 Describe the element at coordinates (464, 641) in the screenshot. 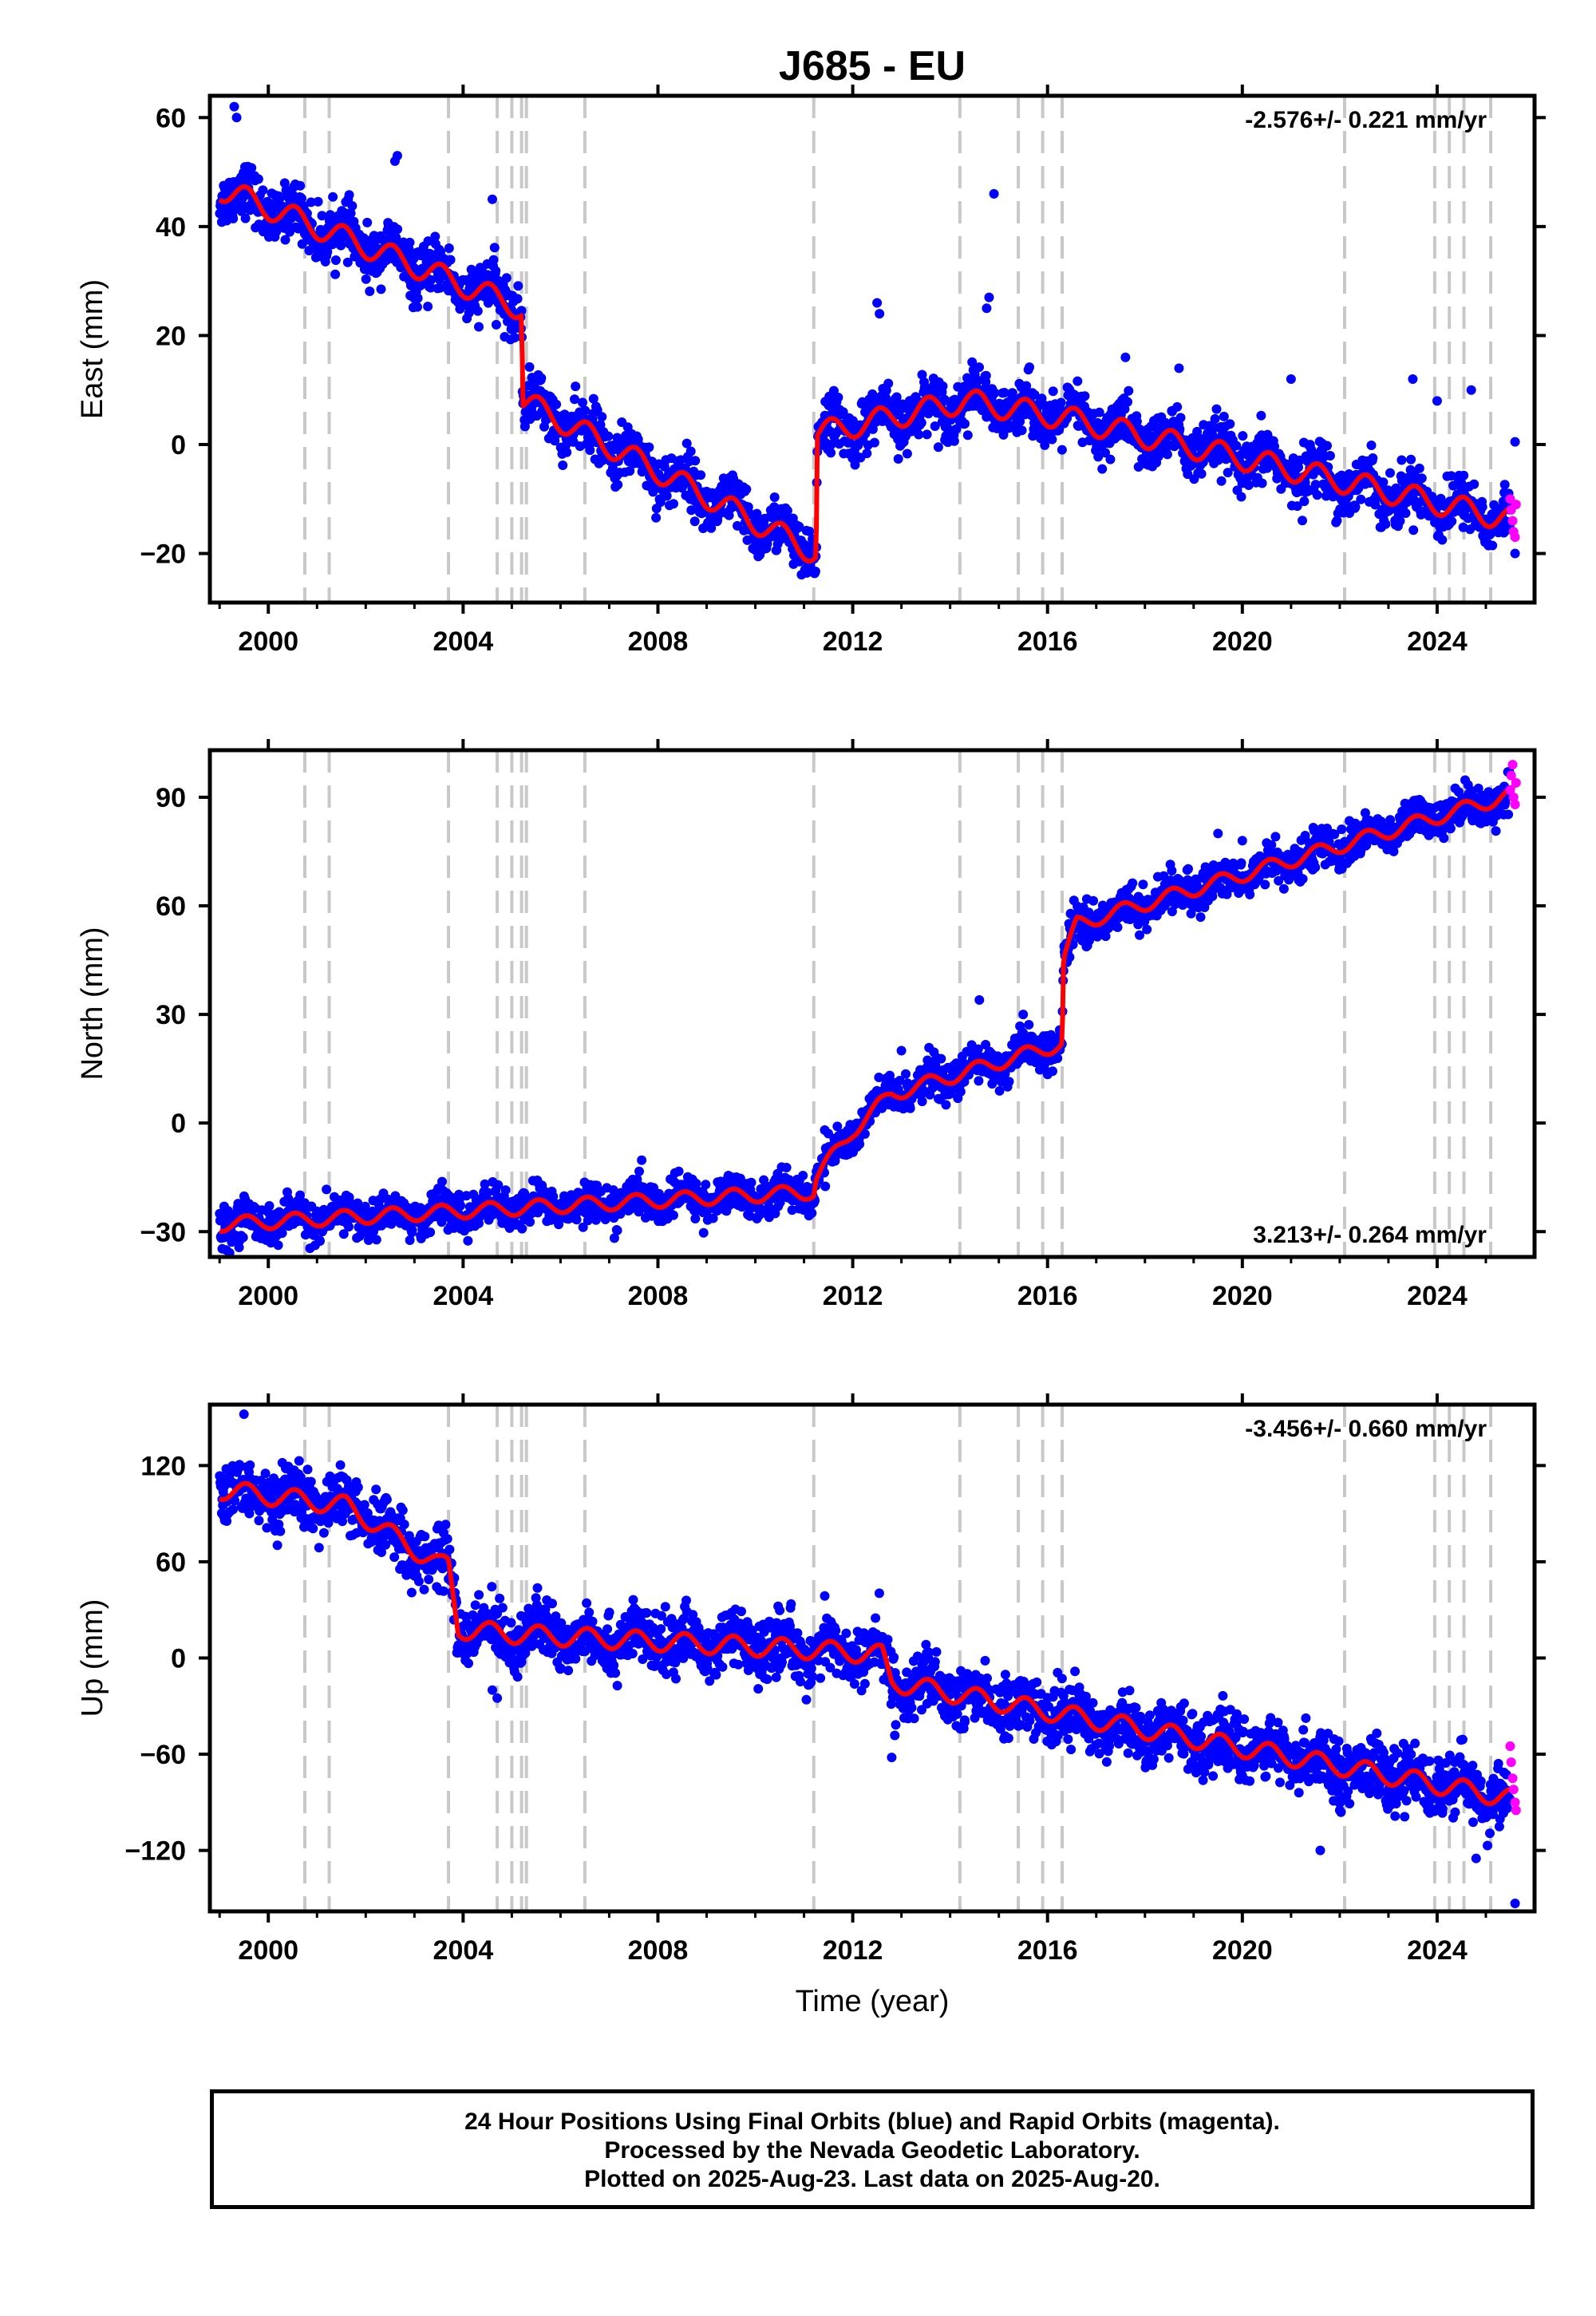

I see `x-tick-label: 2004` at that location.